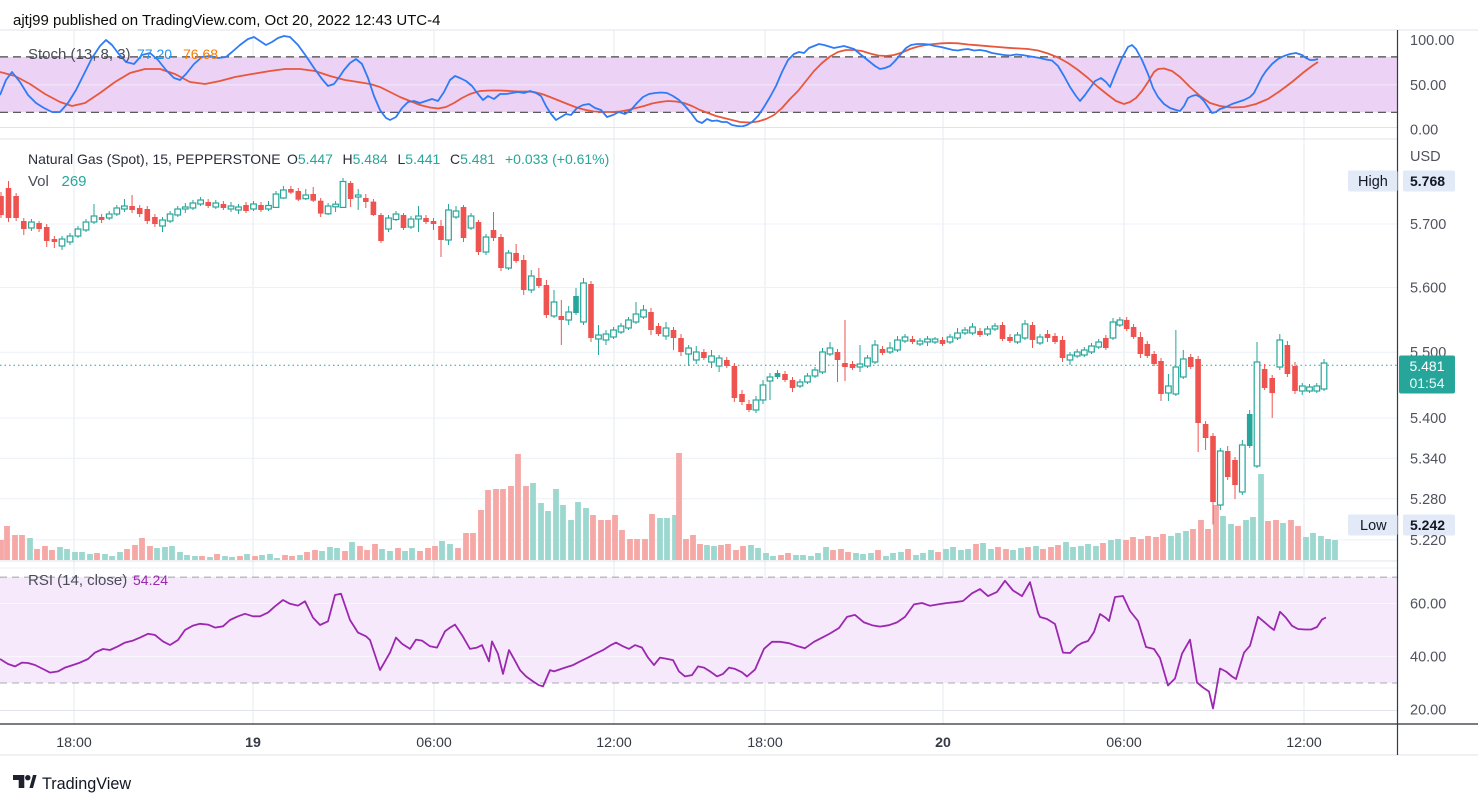 This screenshot has width=1478, height=808. I want to click on svg-text: Stoch (13, 8, 3), so click(79, 54).